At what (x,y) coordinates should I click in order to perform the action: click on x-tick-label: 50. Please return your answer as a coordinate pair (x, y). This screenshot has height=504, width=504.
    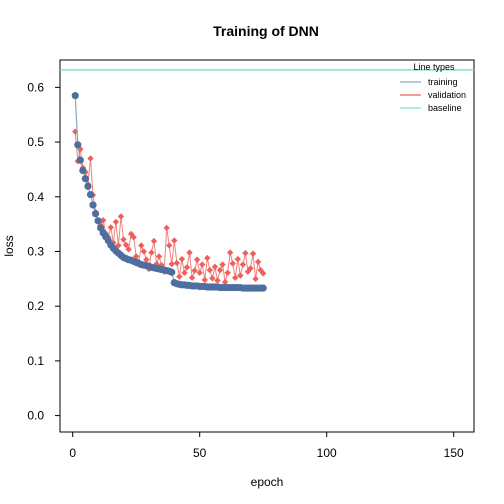
    Looking at the image, I should click on (200, 453).